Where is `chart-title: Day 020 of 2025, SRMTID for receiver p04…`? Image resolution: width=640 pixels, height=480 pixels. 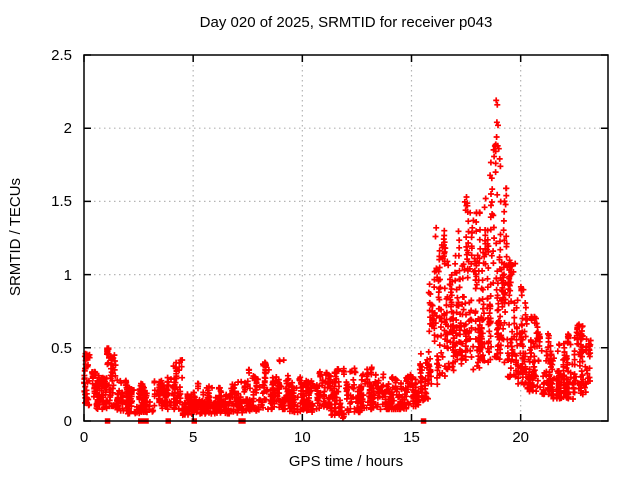
chart-title: Day 020 of 2025, SRMTID for receiver p04… is located at coordinates (346, 22).